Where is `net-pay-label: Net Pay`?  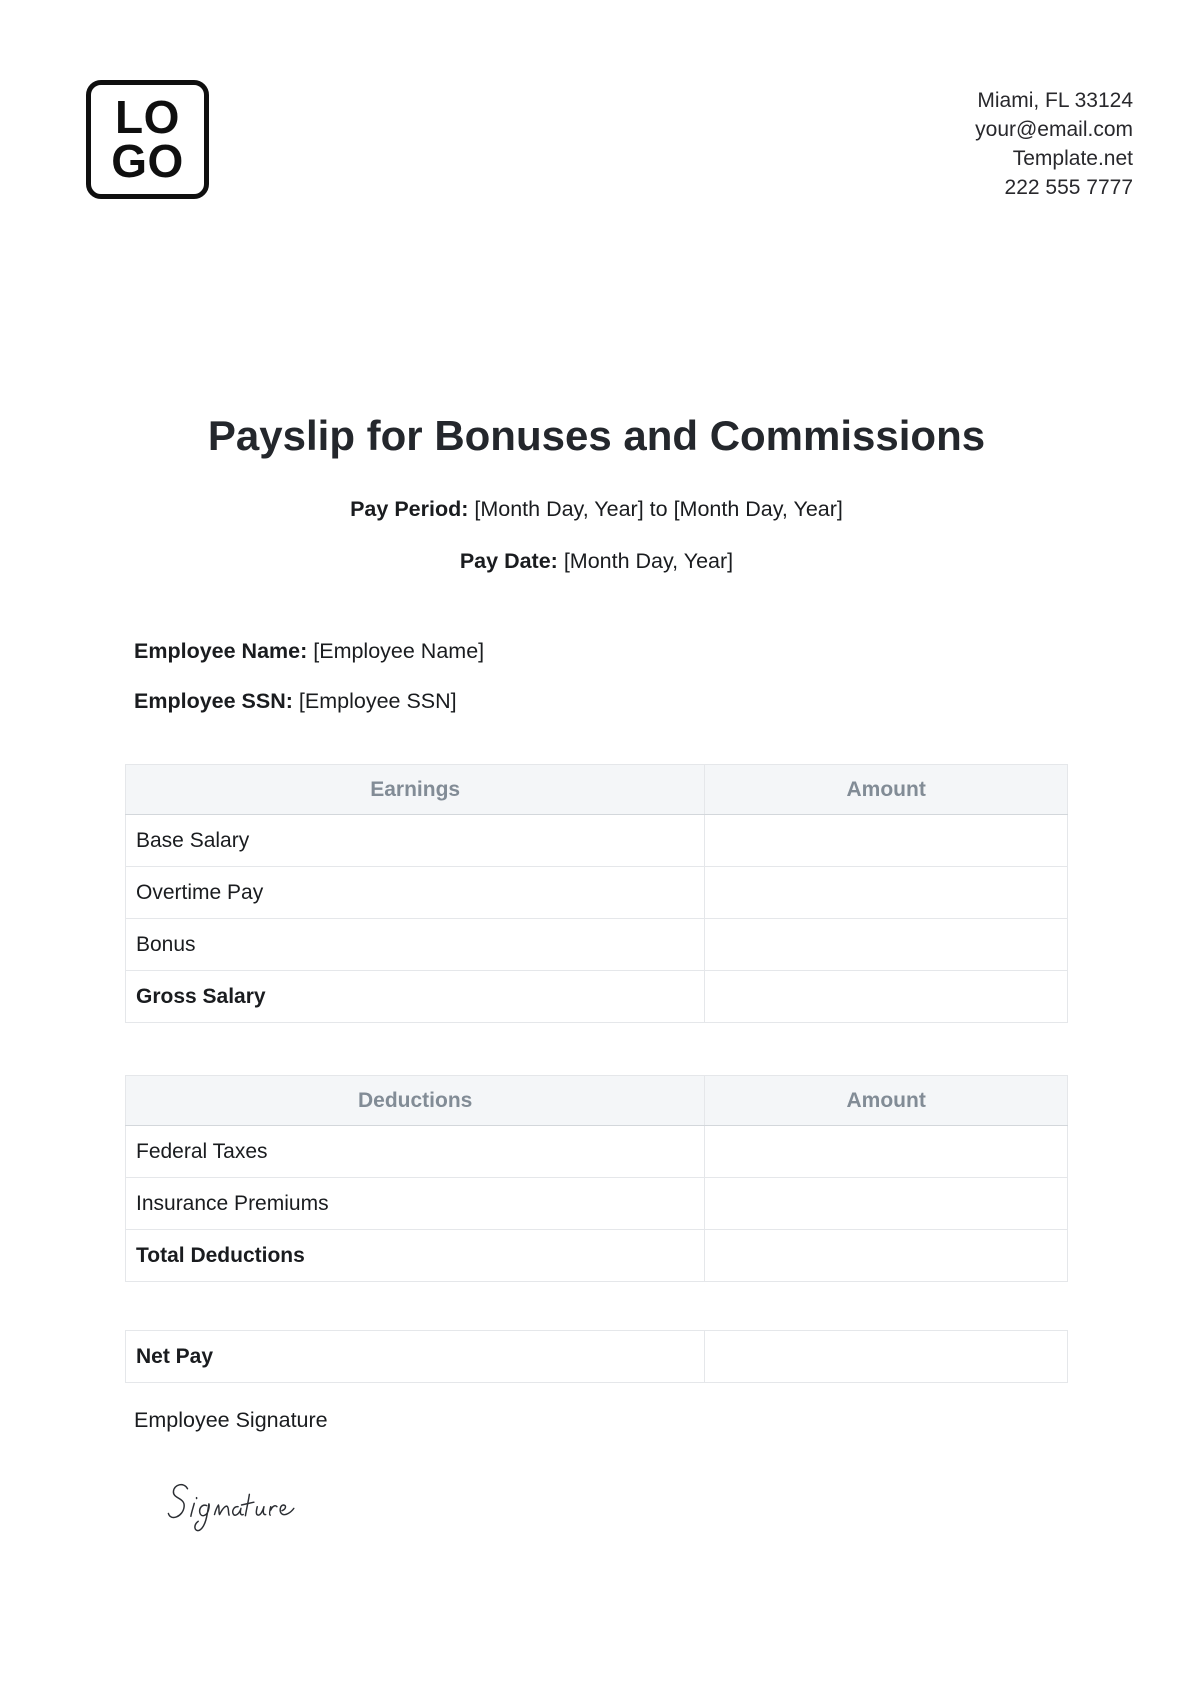
net-pay-label: Net Pay is located at coordinates (415, 1356).